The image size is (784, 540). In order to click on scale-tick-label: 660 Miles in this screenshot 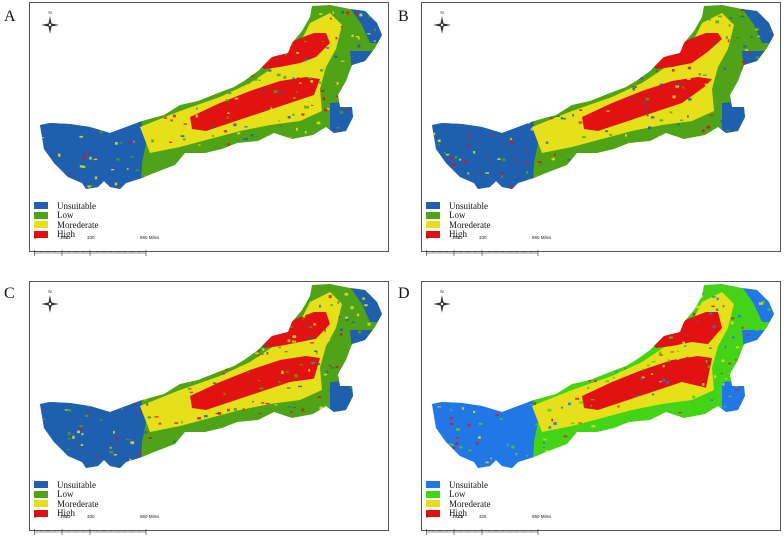, I will do `click(150, 516)`.